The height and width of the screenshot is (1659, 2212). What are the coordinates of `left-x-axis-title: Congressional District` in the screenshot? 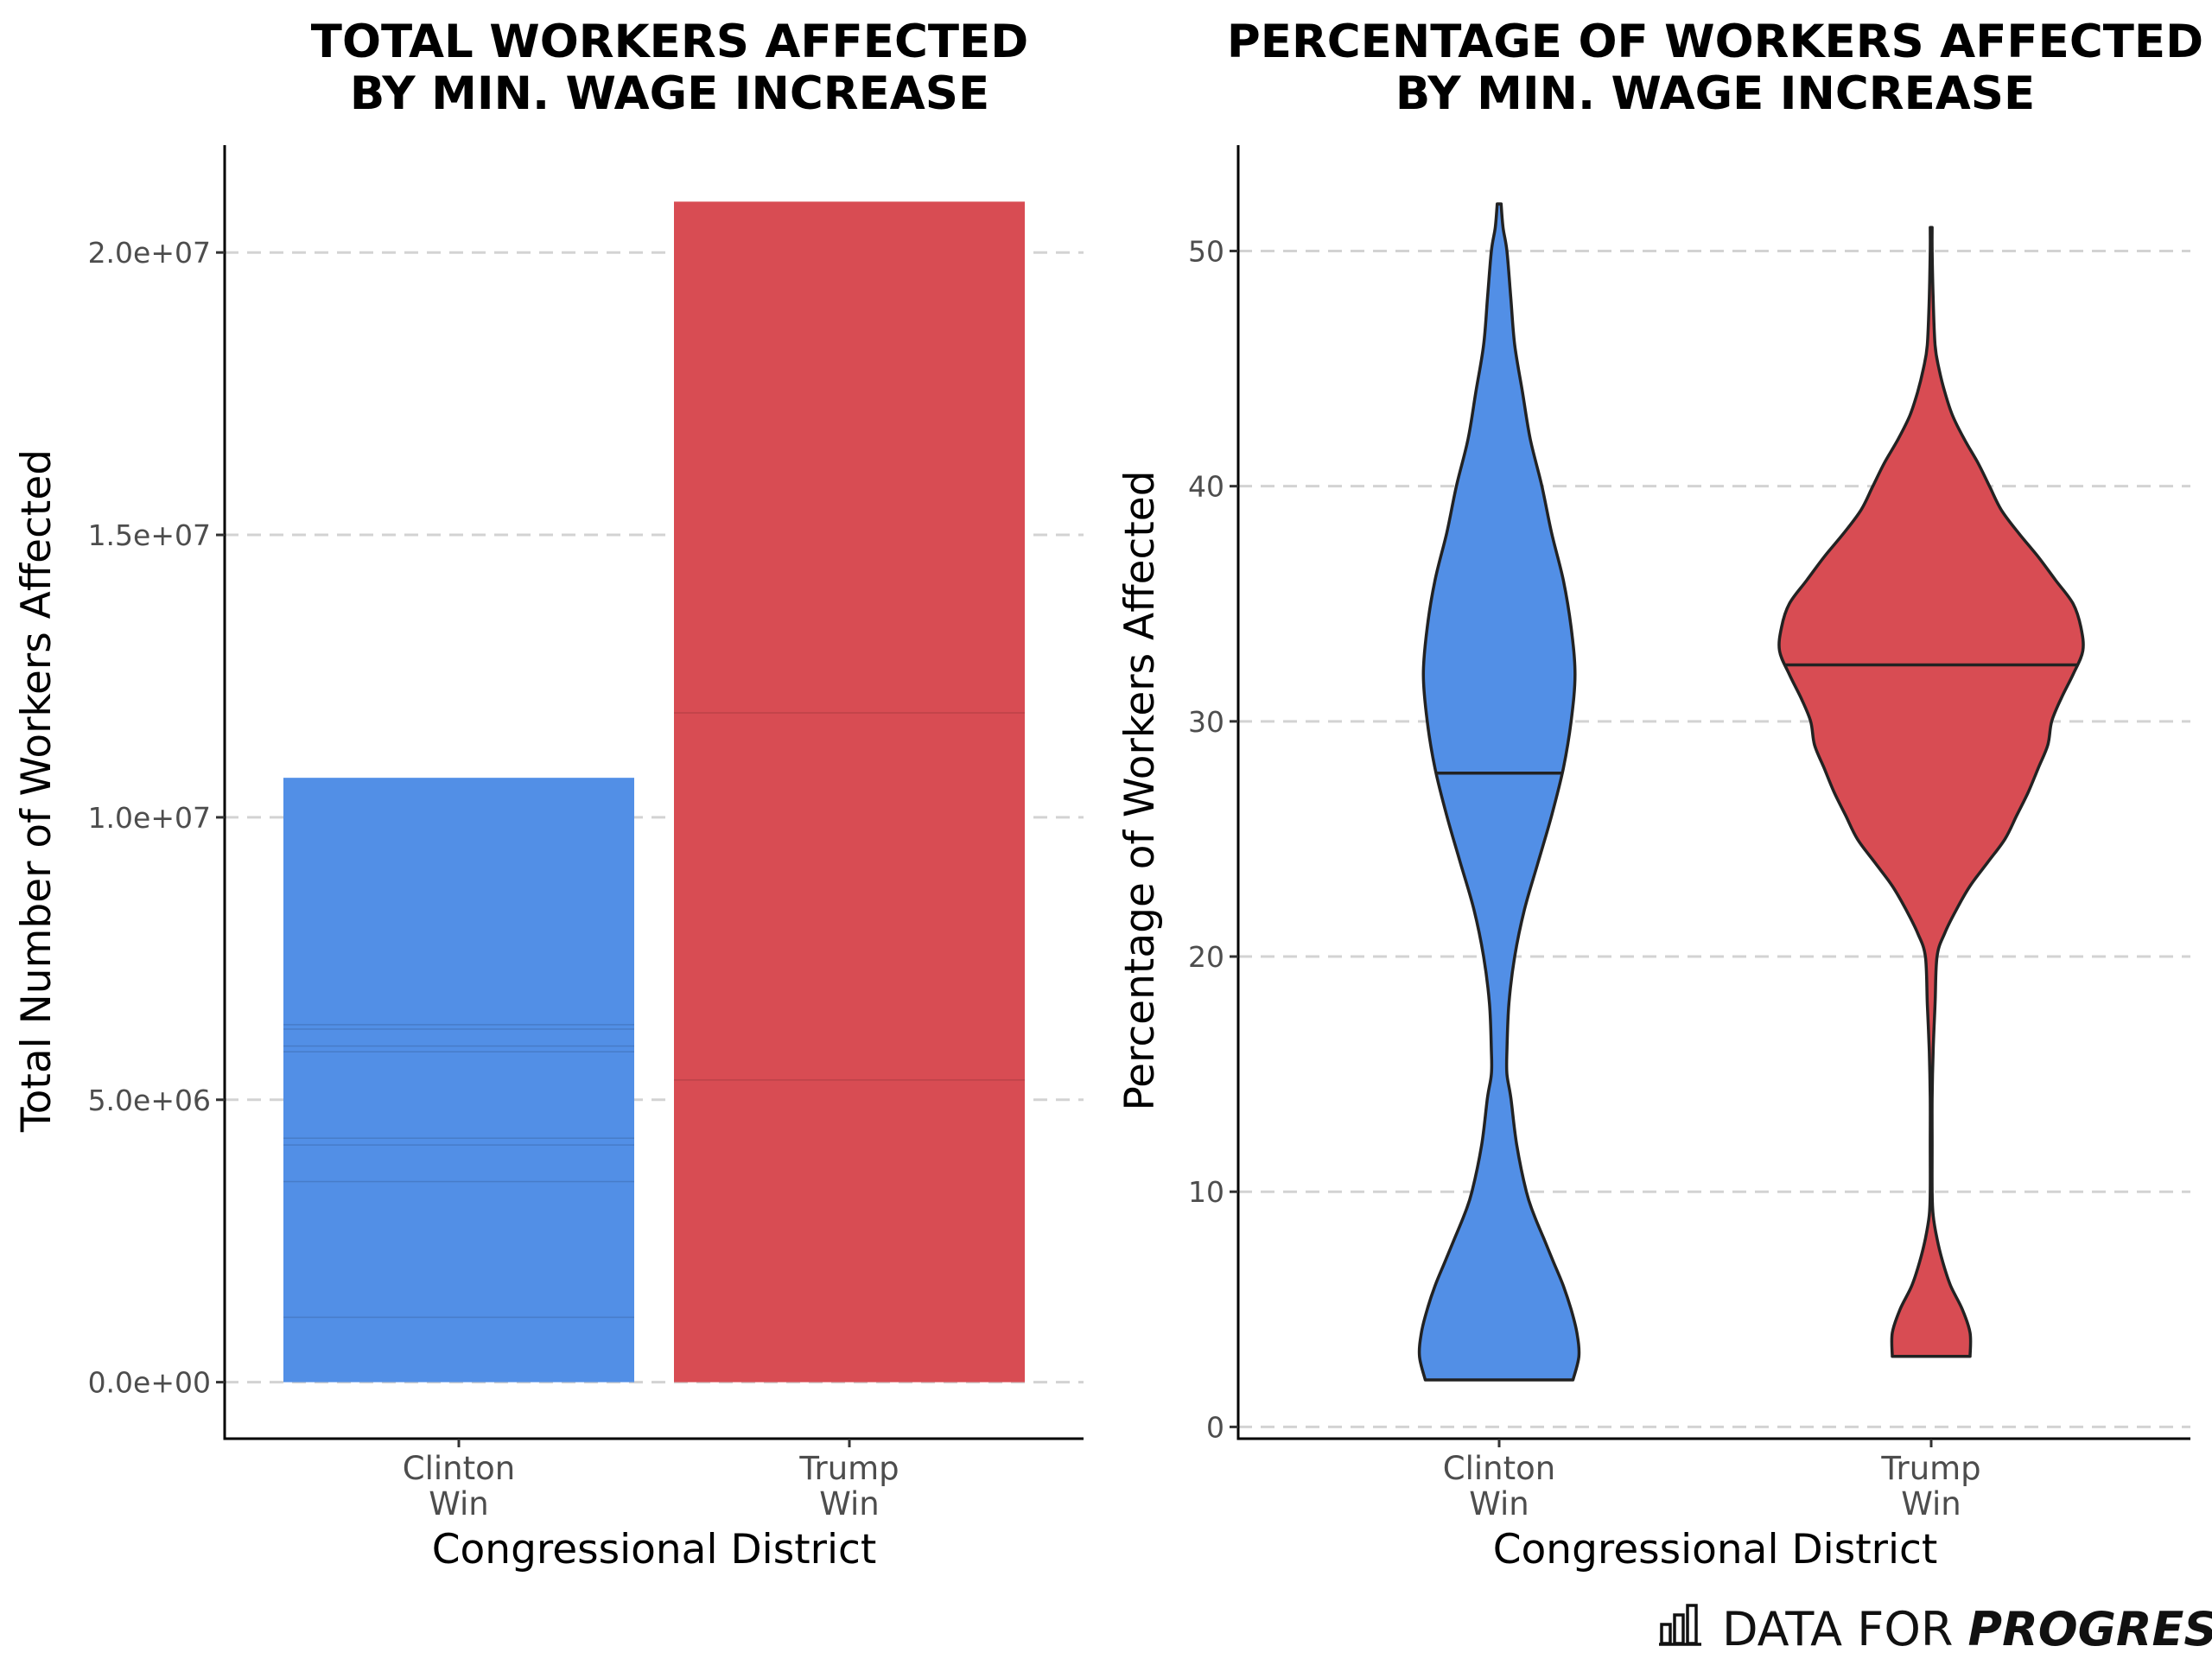 It's located at (654, 1549).